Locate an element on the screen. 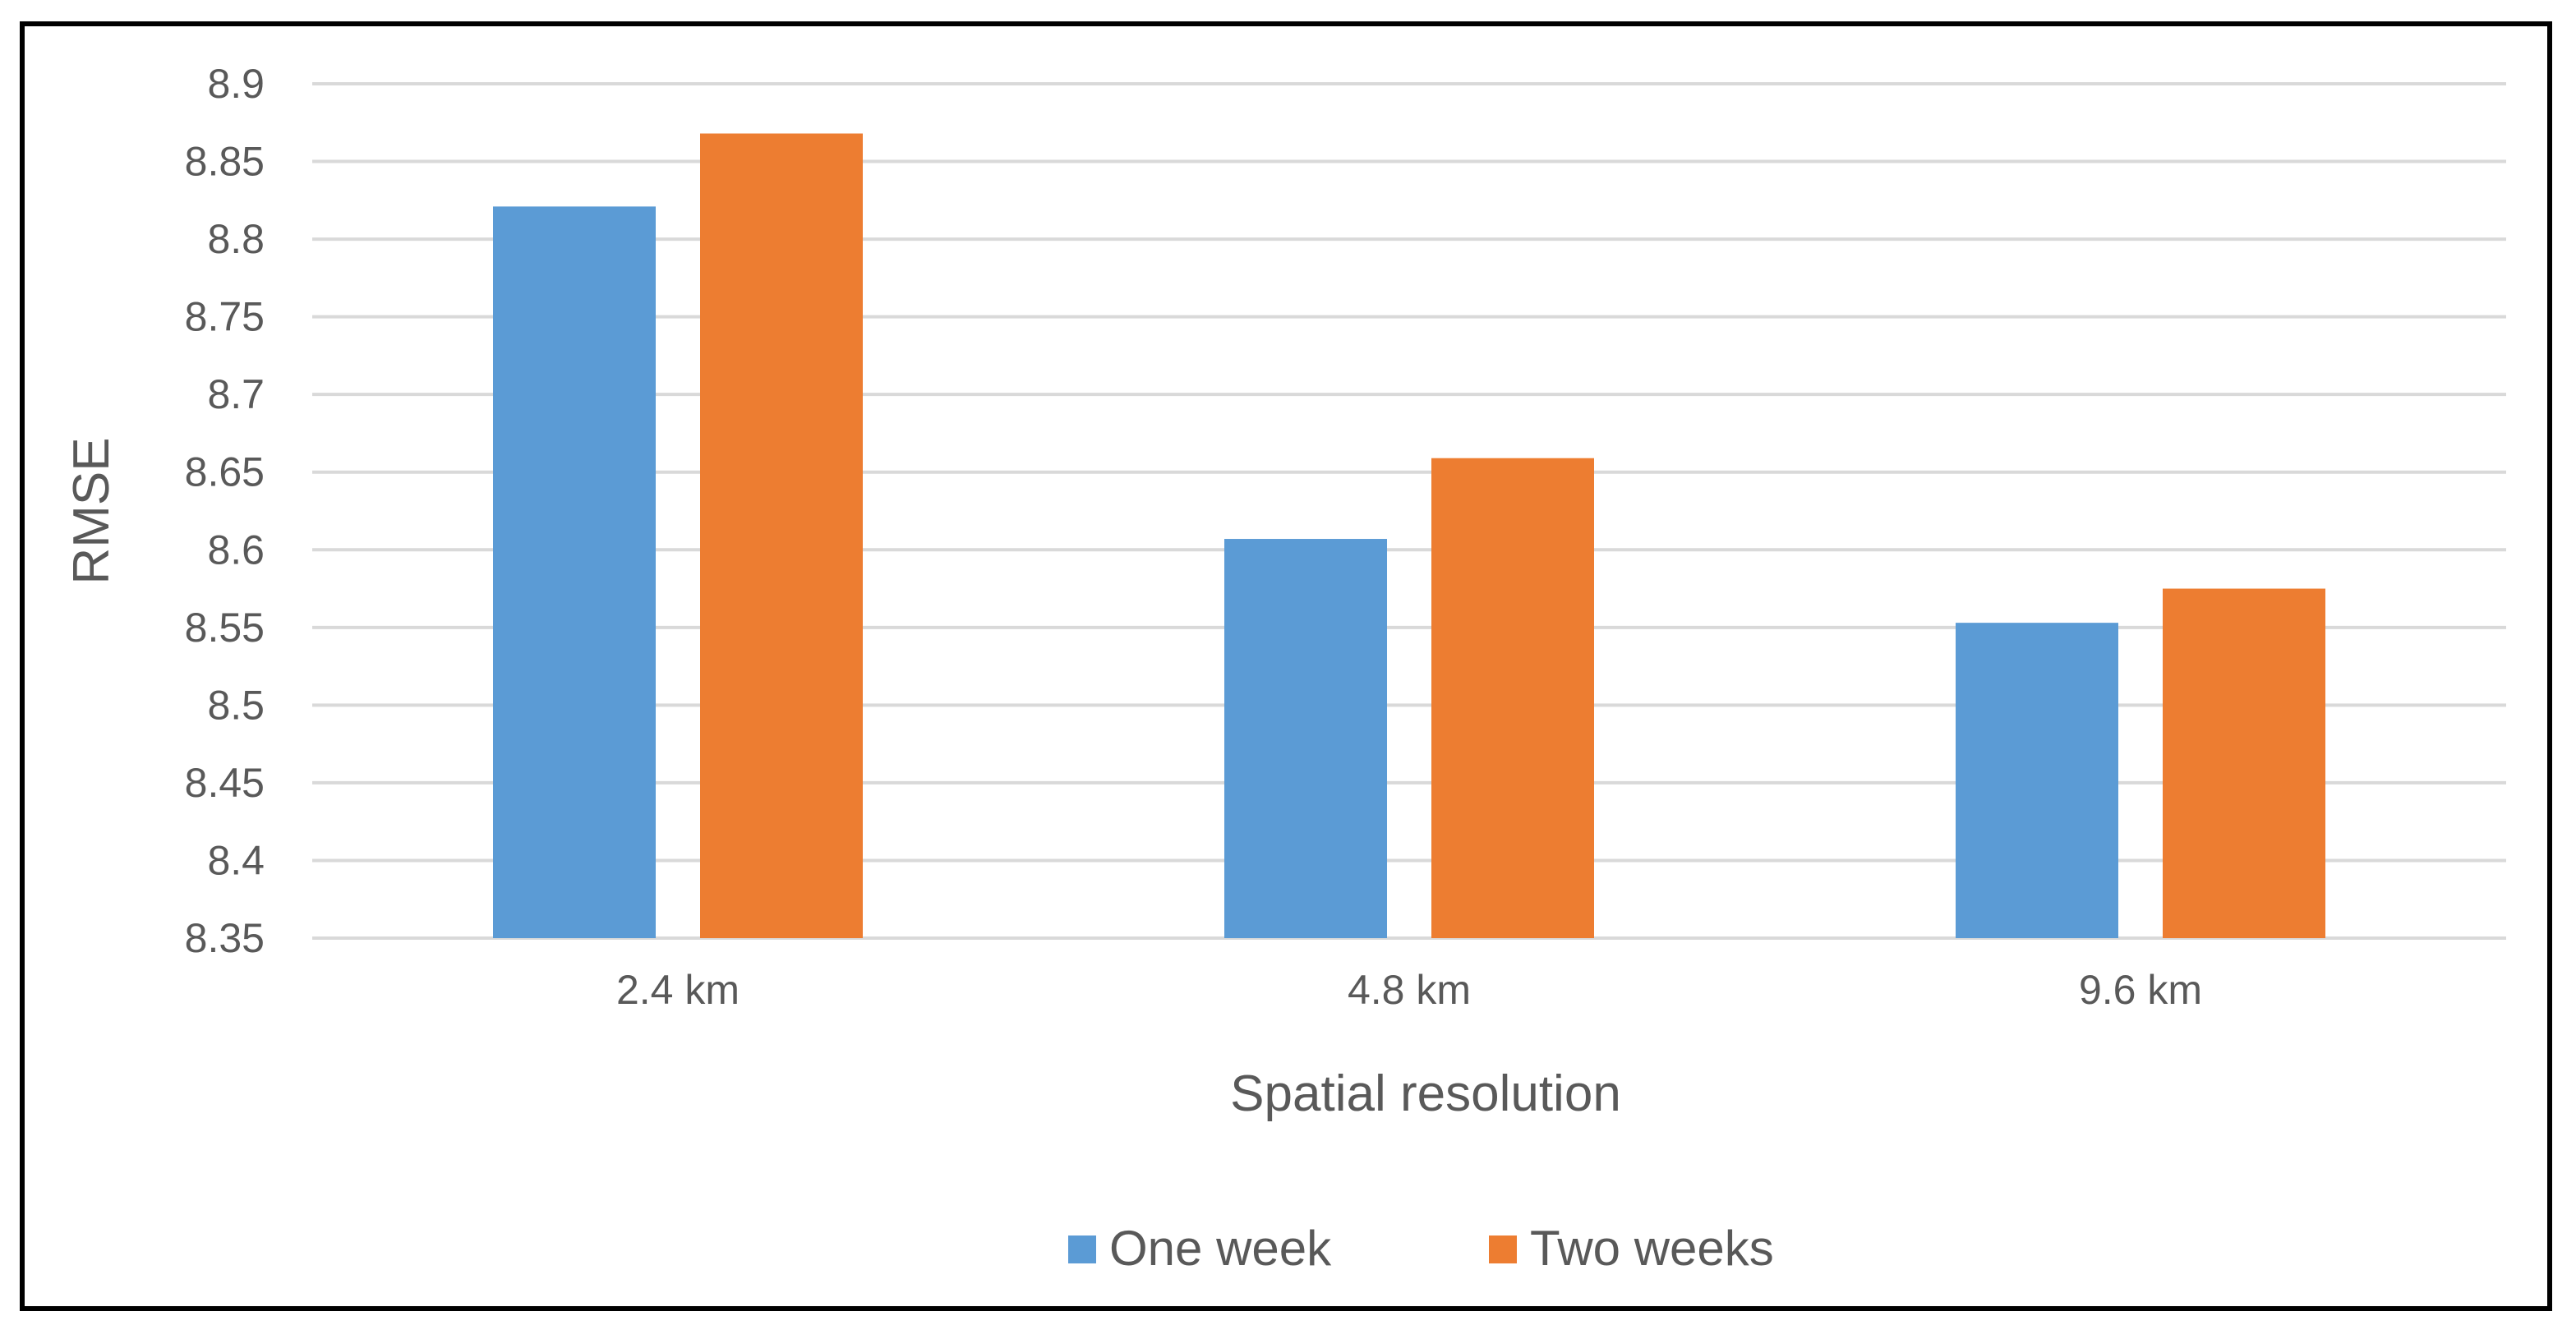 The image size is (2576, 1339). x-tick-label: 4.8 km is located at coordinates (1409, 990).